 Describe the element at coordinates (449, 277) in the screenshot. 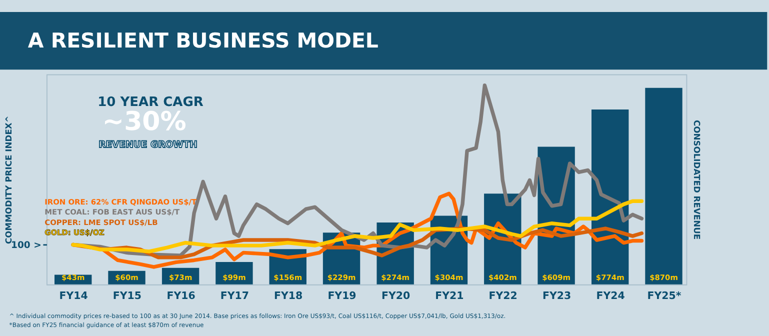

I see `data-label: $304m` at that location.